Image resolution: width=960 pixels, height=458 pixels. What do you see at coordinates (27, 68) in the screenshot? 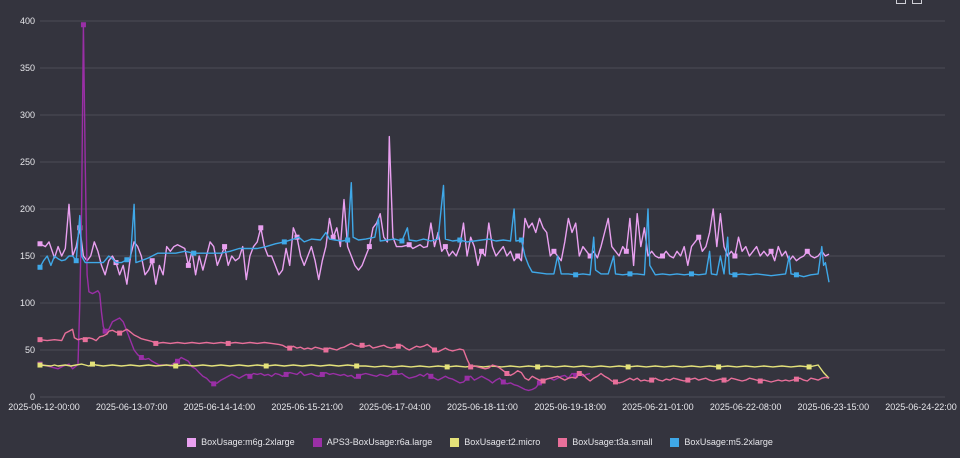
I see `y-tick-label: 350` at bounding box center [27, 68].